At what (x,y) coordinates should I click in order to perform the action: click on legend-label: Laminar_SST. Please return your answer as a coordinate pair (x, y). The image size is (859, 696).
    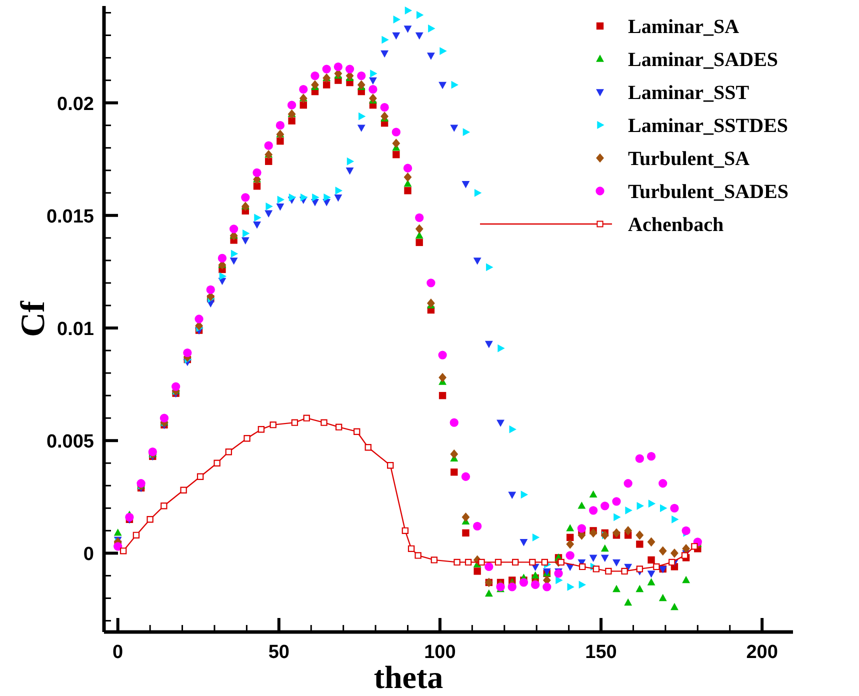
    Looking at the image, I should click on (689, 93).